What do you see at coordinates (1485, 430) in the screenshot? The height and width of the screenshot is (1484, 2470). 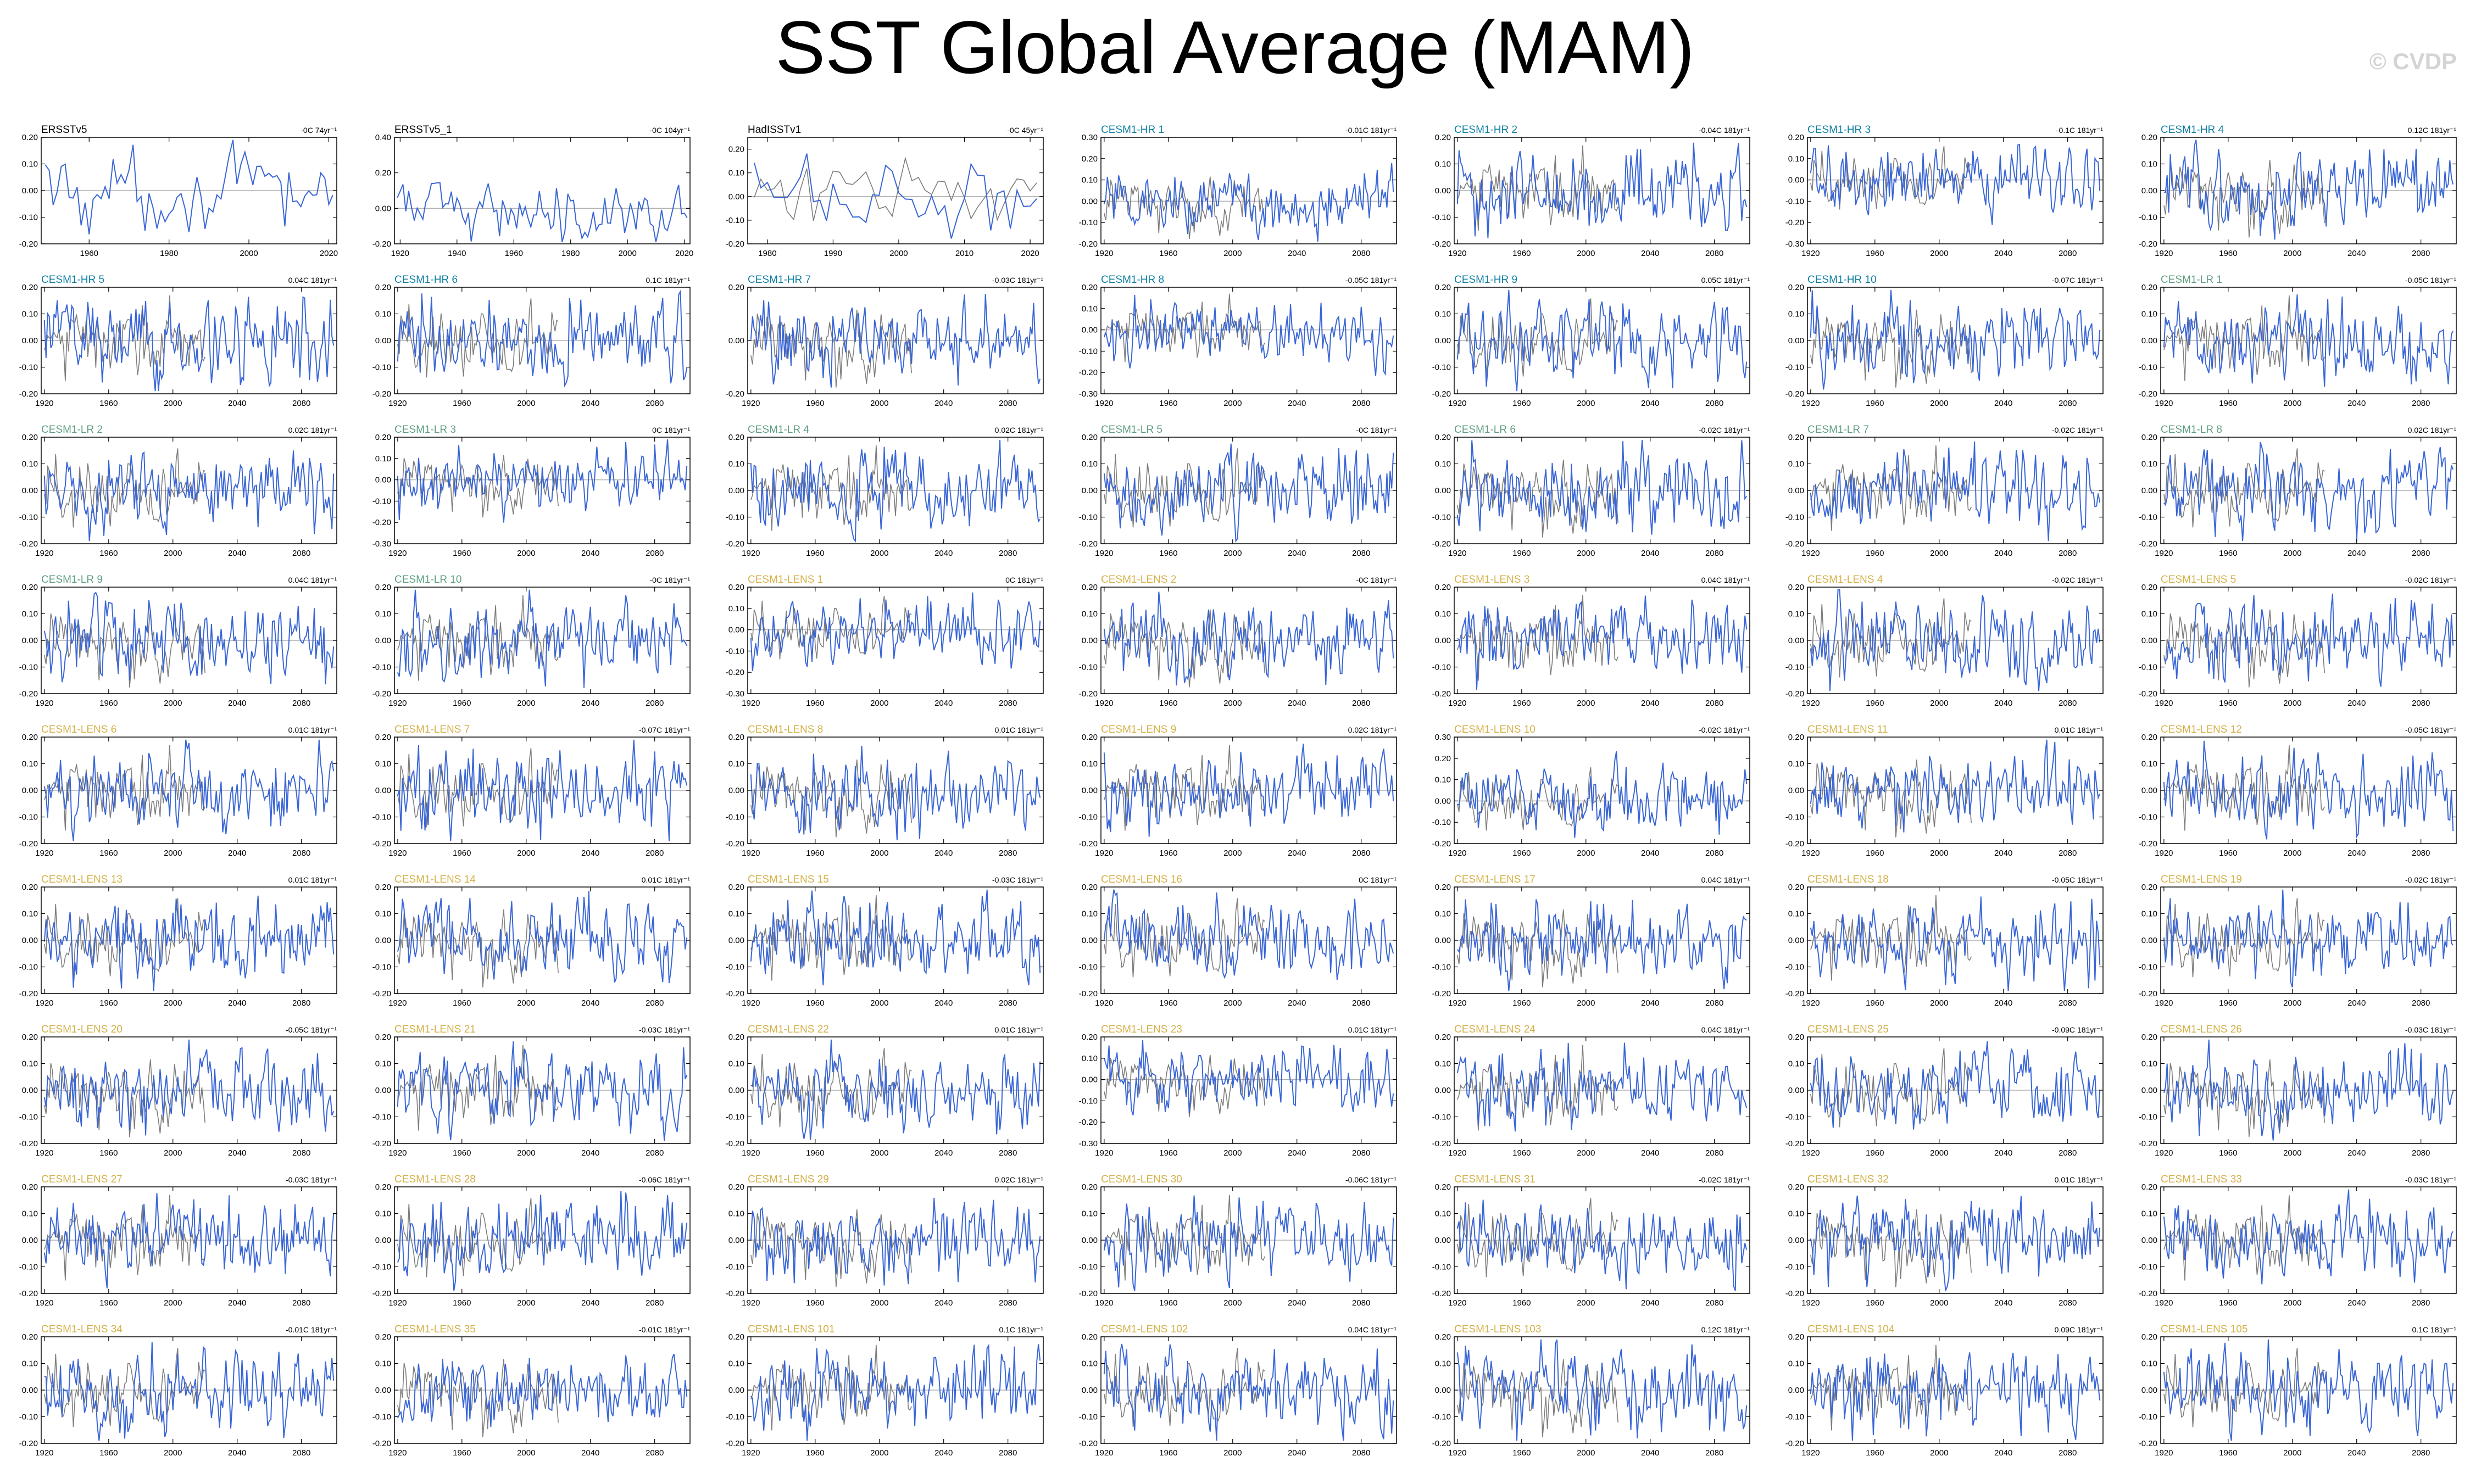 I see `panel-title: CESM1-LR 6` at bounding box center [1485, 430].